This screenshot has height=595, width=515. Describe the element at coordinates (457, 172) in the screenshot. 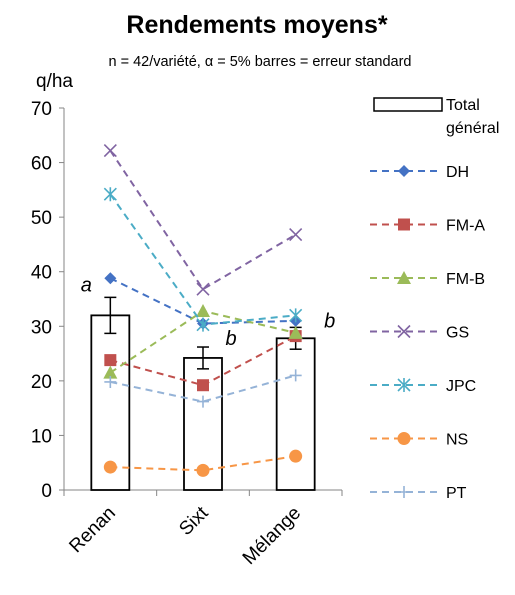

I see `legend-label: DH` at that location.